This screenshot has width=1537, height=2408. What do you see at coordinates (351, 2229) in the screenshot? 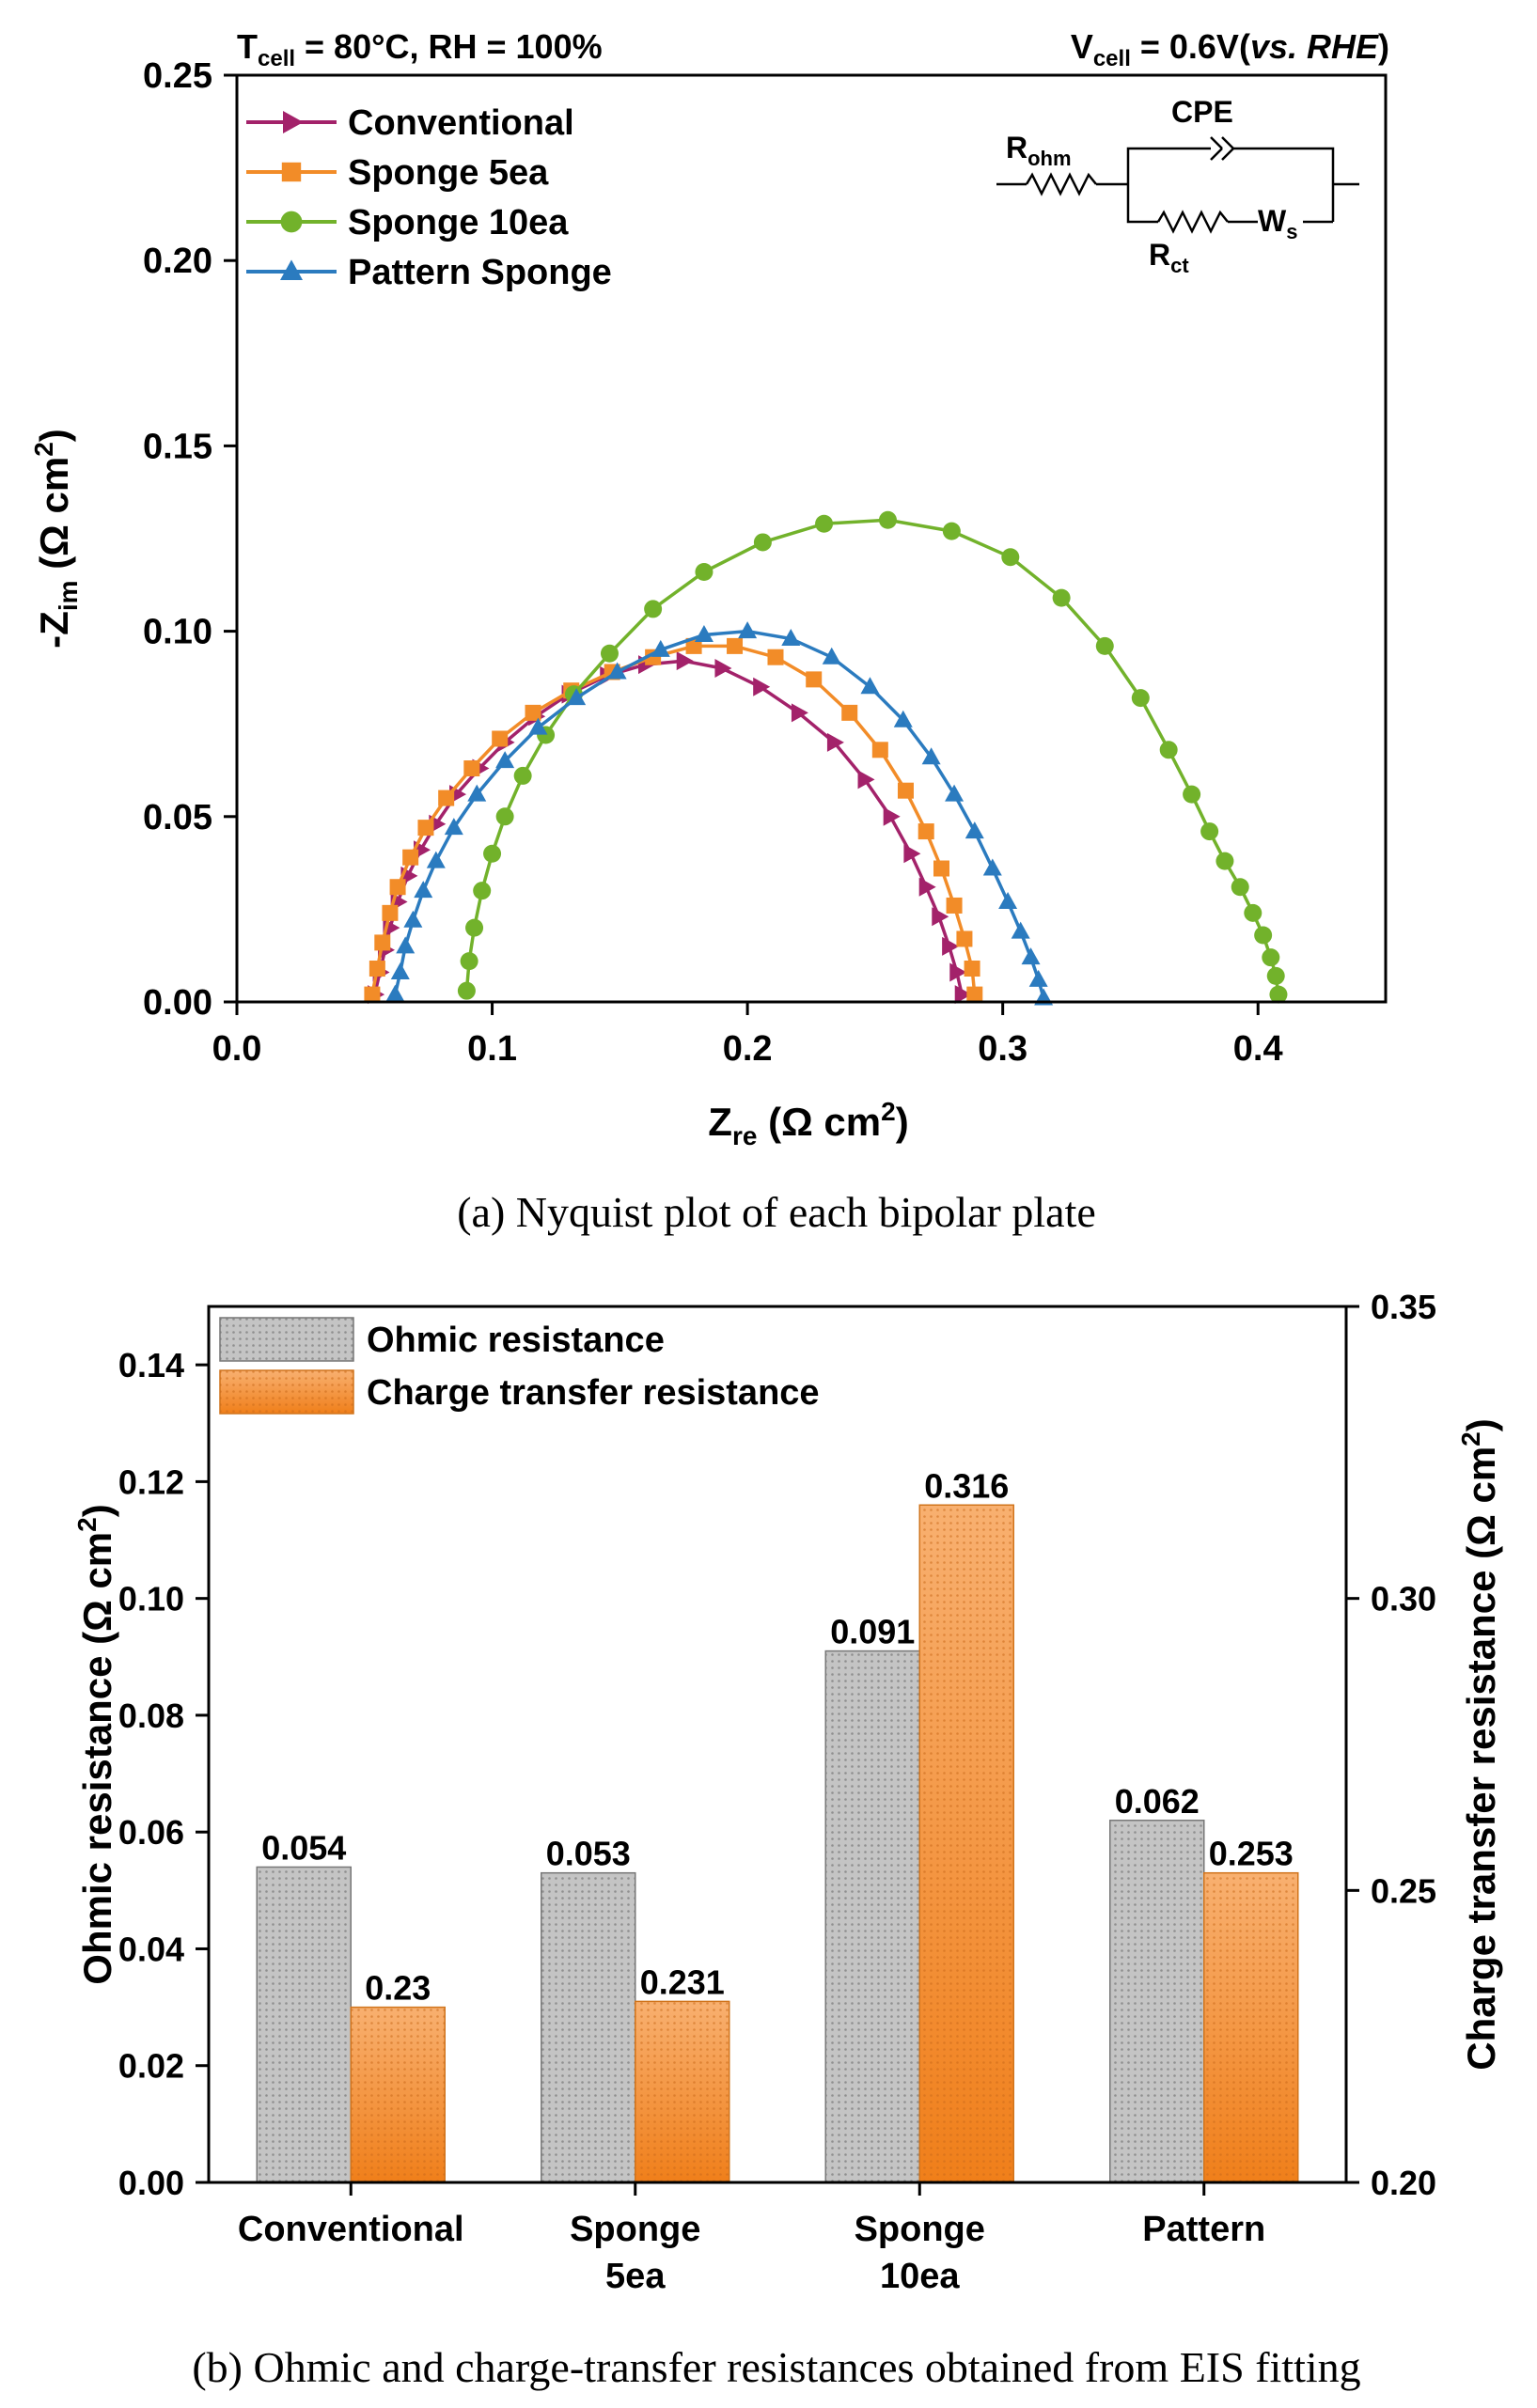
I see `category-label: Conventional` at bounding box center [351, 2229].